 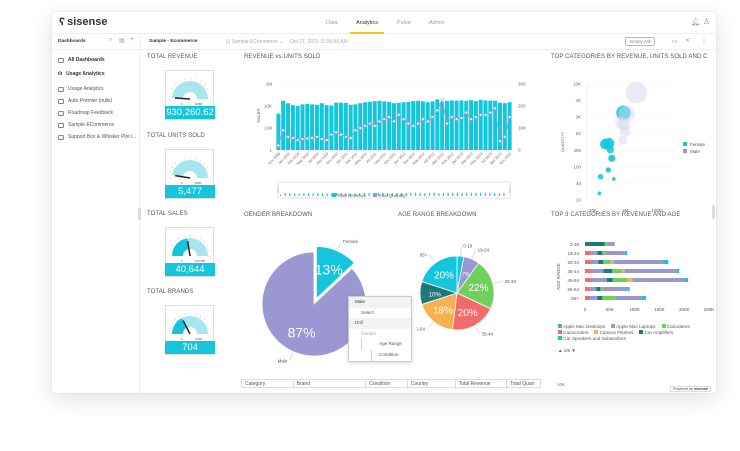 What do you see at coordinates (704, 42) in the screenshot?
I see `more-icon: ⋮` at bounding box center [704, 42].